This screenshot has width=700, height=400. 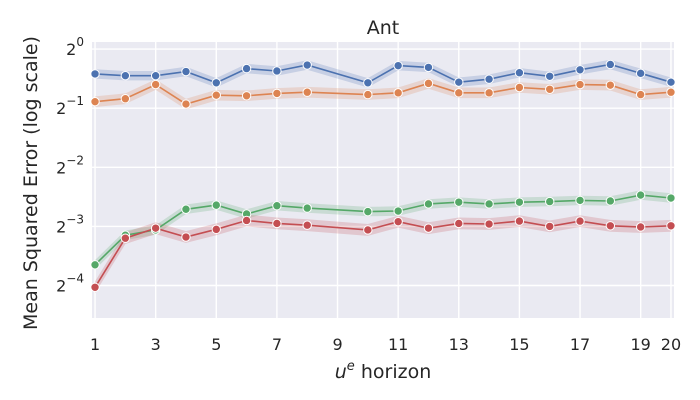 What do you see at coordinates (398, 344) in the screenshot?
I see `x-tick-label: 11` at bounding box center [398, 344].